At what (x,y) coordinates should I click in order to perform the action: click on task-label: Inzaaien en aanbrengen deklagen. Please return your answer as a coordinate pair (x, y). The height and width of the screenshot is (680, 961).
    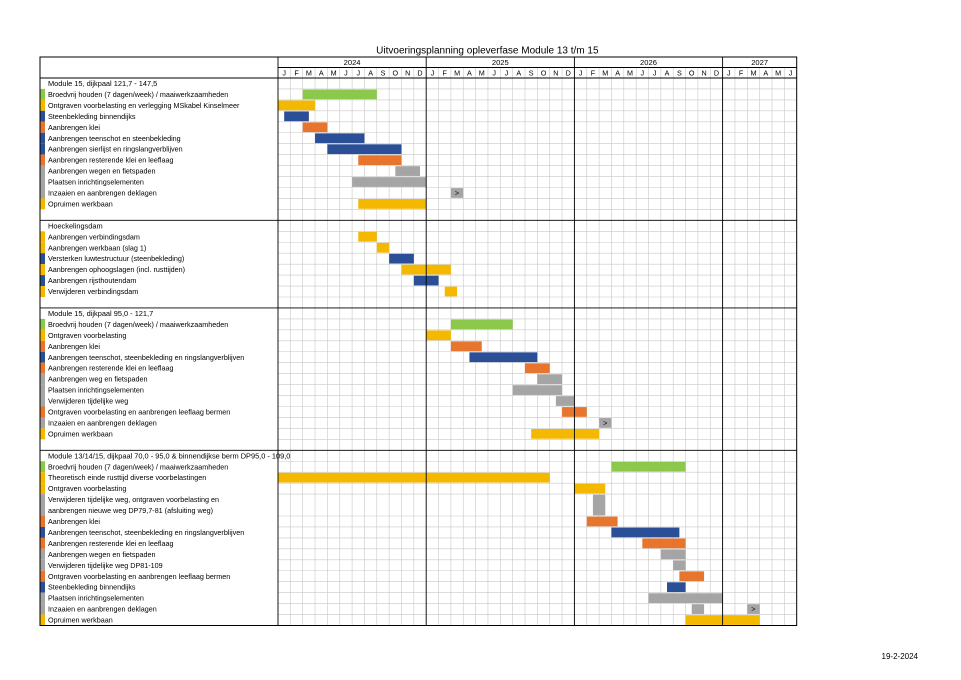
    Looking at the image, I should click on (102, 422).